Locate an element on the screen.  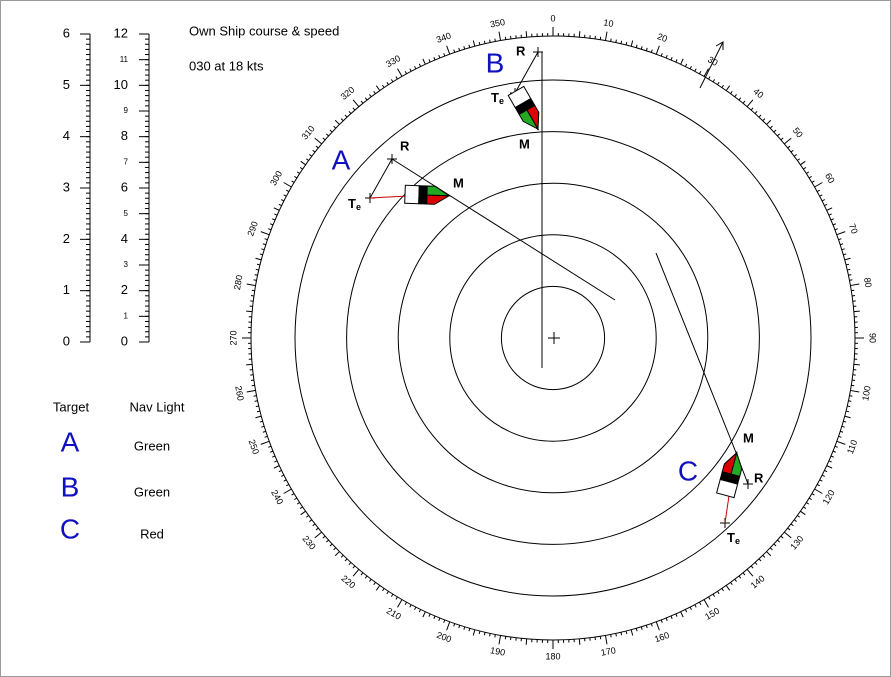
scale-label: 4 is located at coordinates (66, 135).